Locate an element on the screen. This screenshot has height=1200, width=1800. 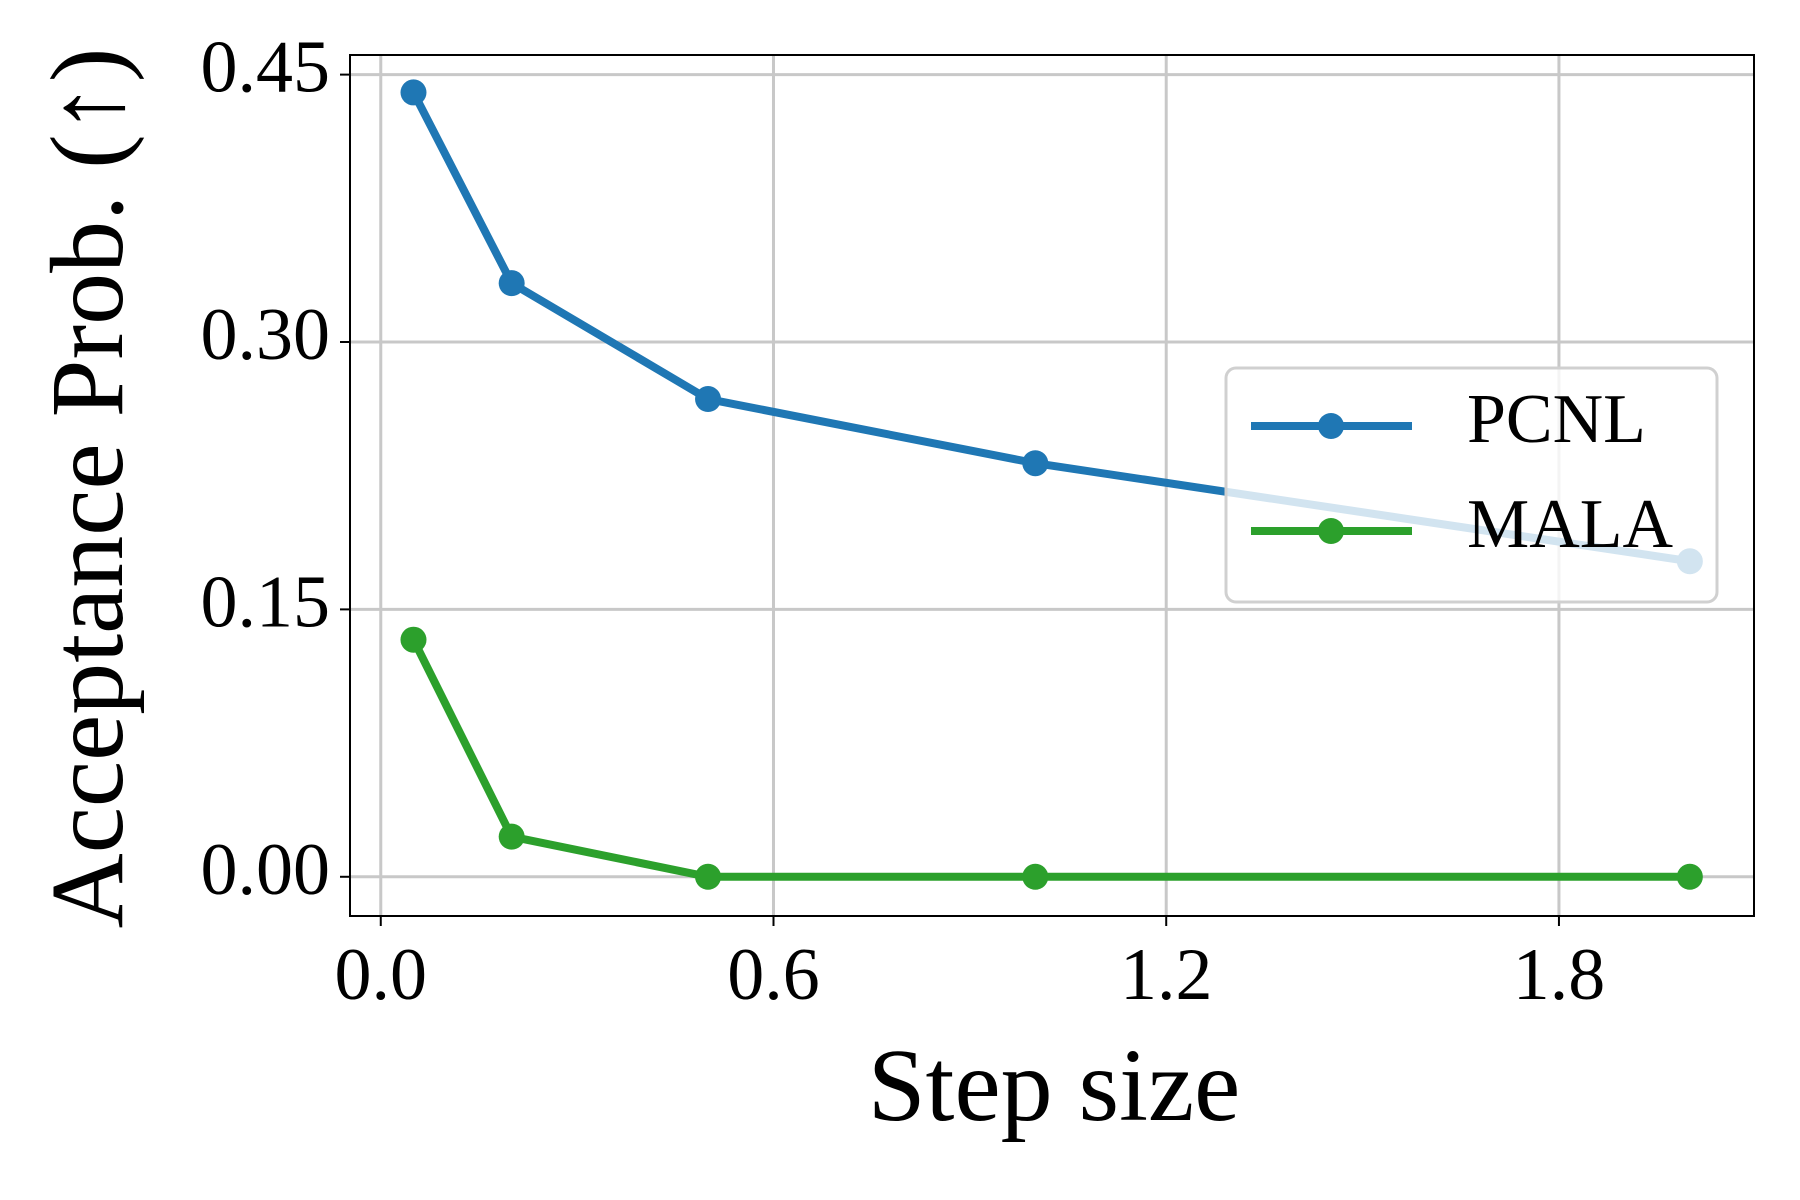
y-tick-label: 0.15 is located at coordinates (266, 602).